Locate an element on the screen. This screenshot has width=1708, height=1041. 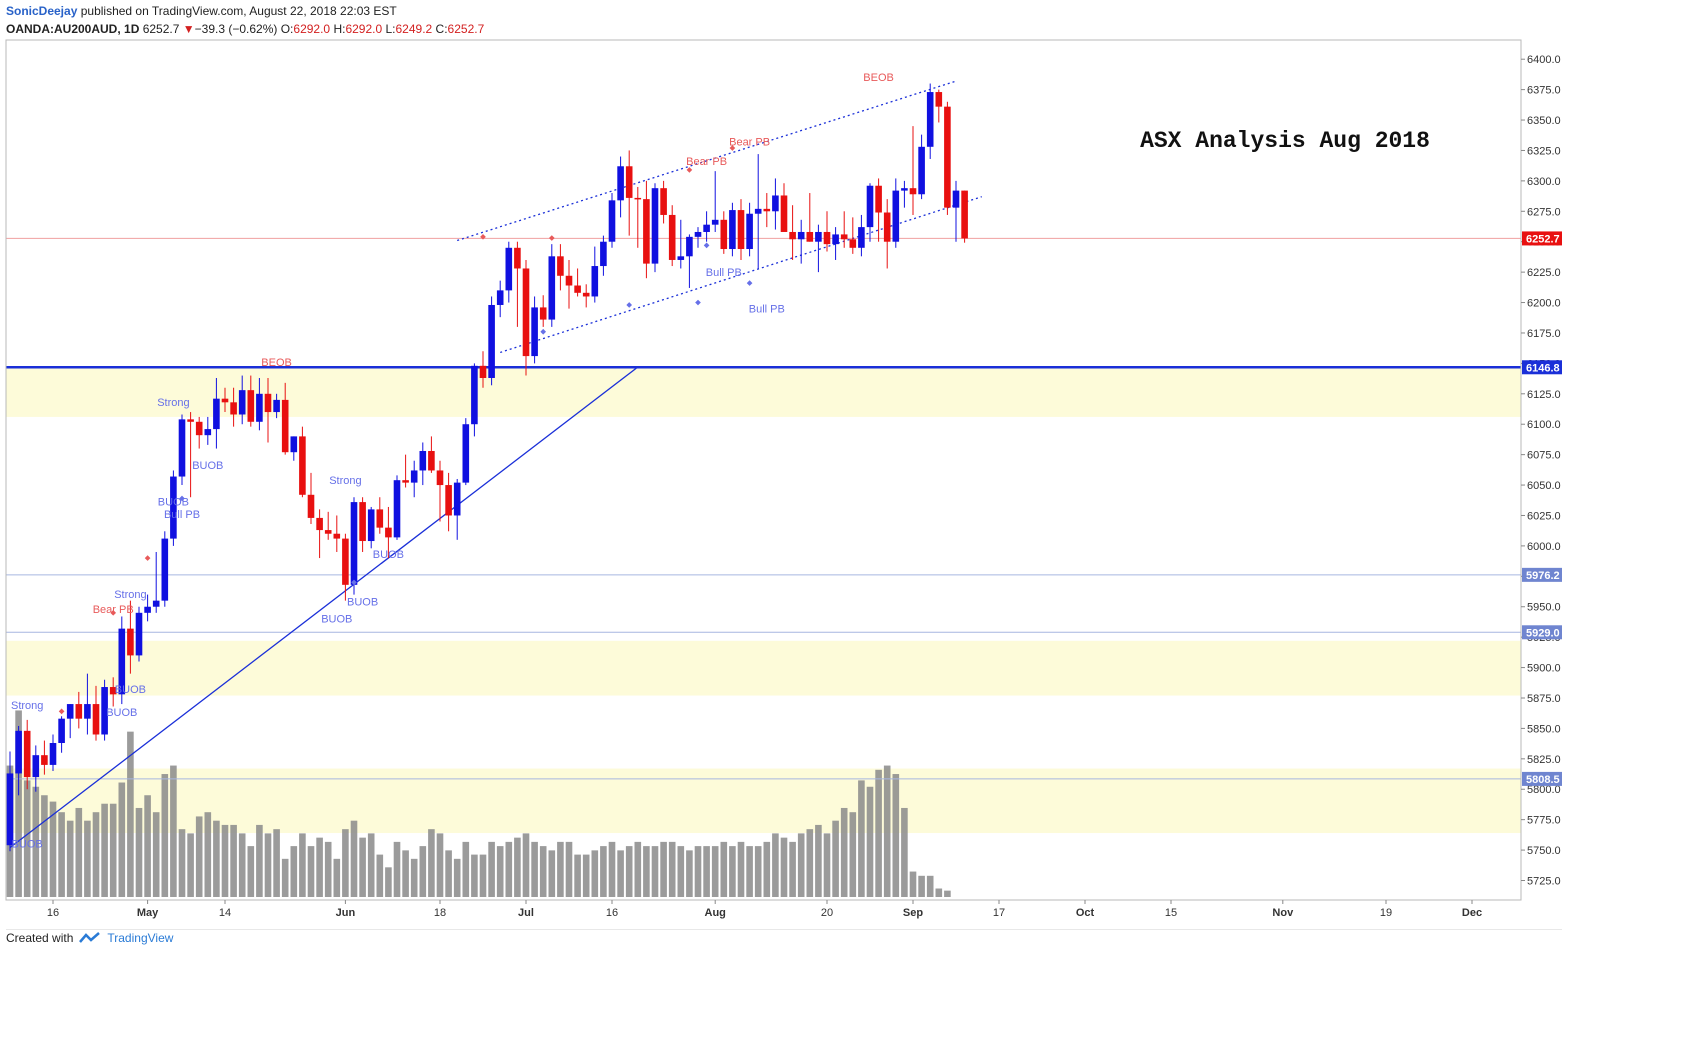
tradingview-logo-icon is located at coordinates (90, 937).